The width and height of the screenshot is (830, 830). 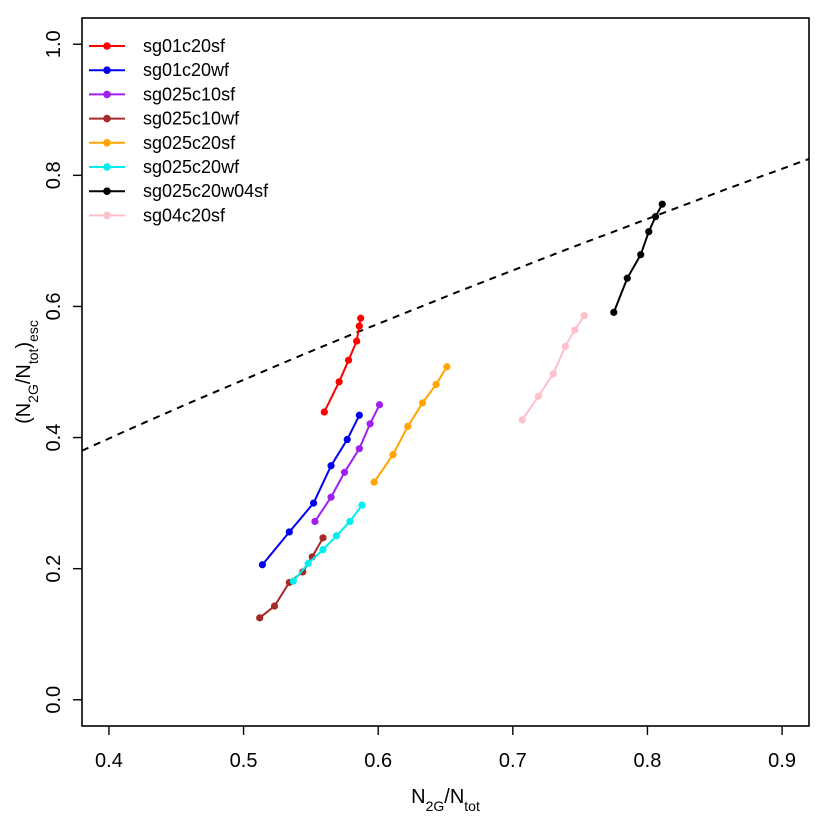 I want to click on legend-label: sg025c10wf, so click(x=191, y=119).